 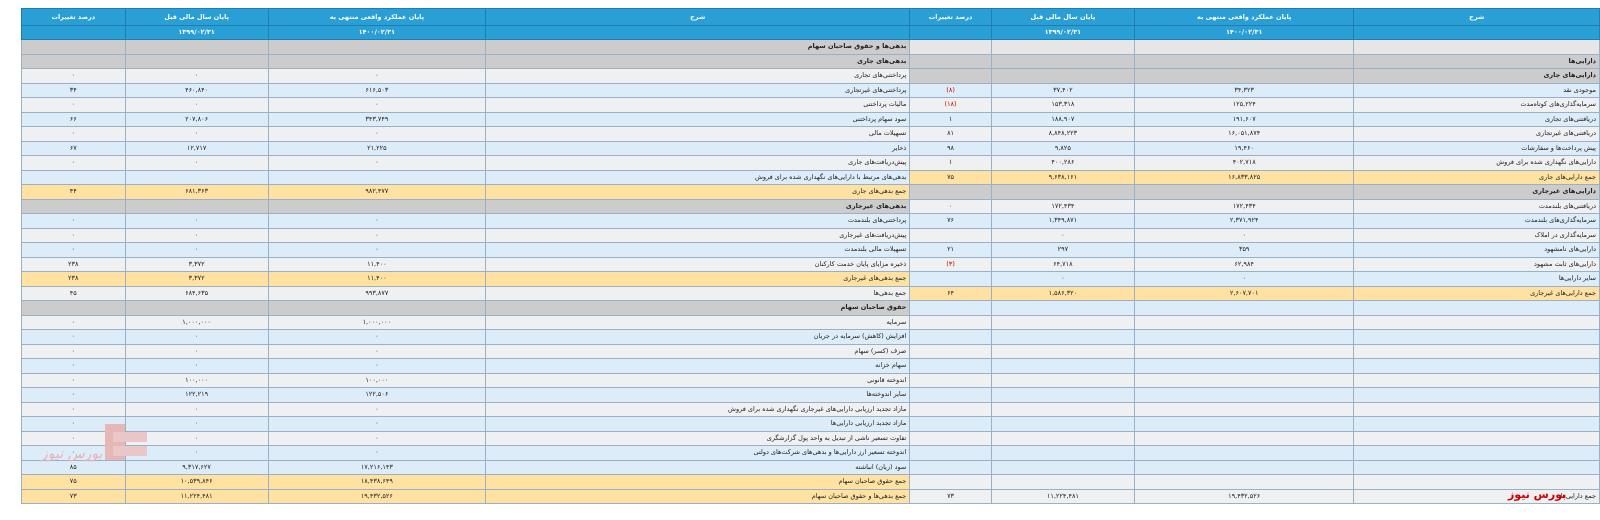 I want to click on table-row: سود (زیان) انباشته ۱۷,۲۱۶,۱۴۳ ۹,۳۱۷,۶۲۷ ۸۵, so click(x=810, y=467).